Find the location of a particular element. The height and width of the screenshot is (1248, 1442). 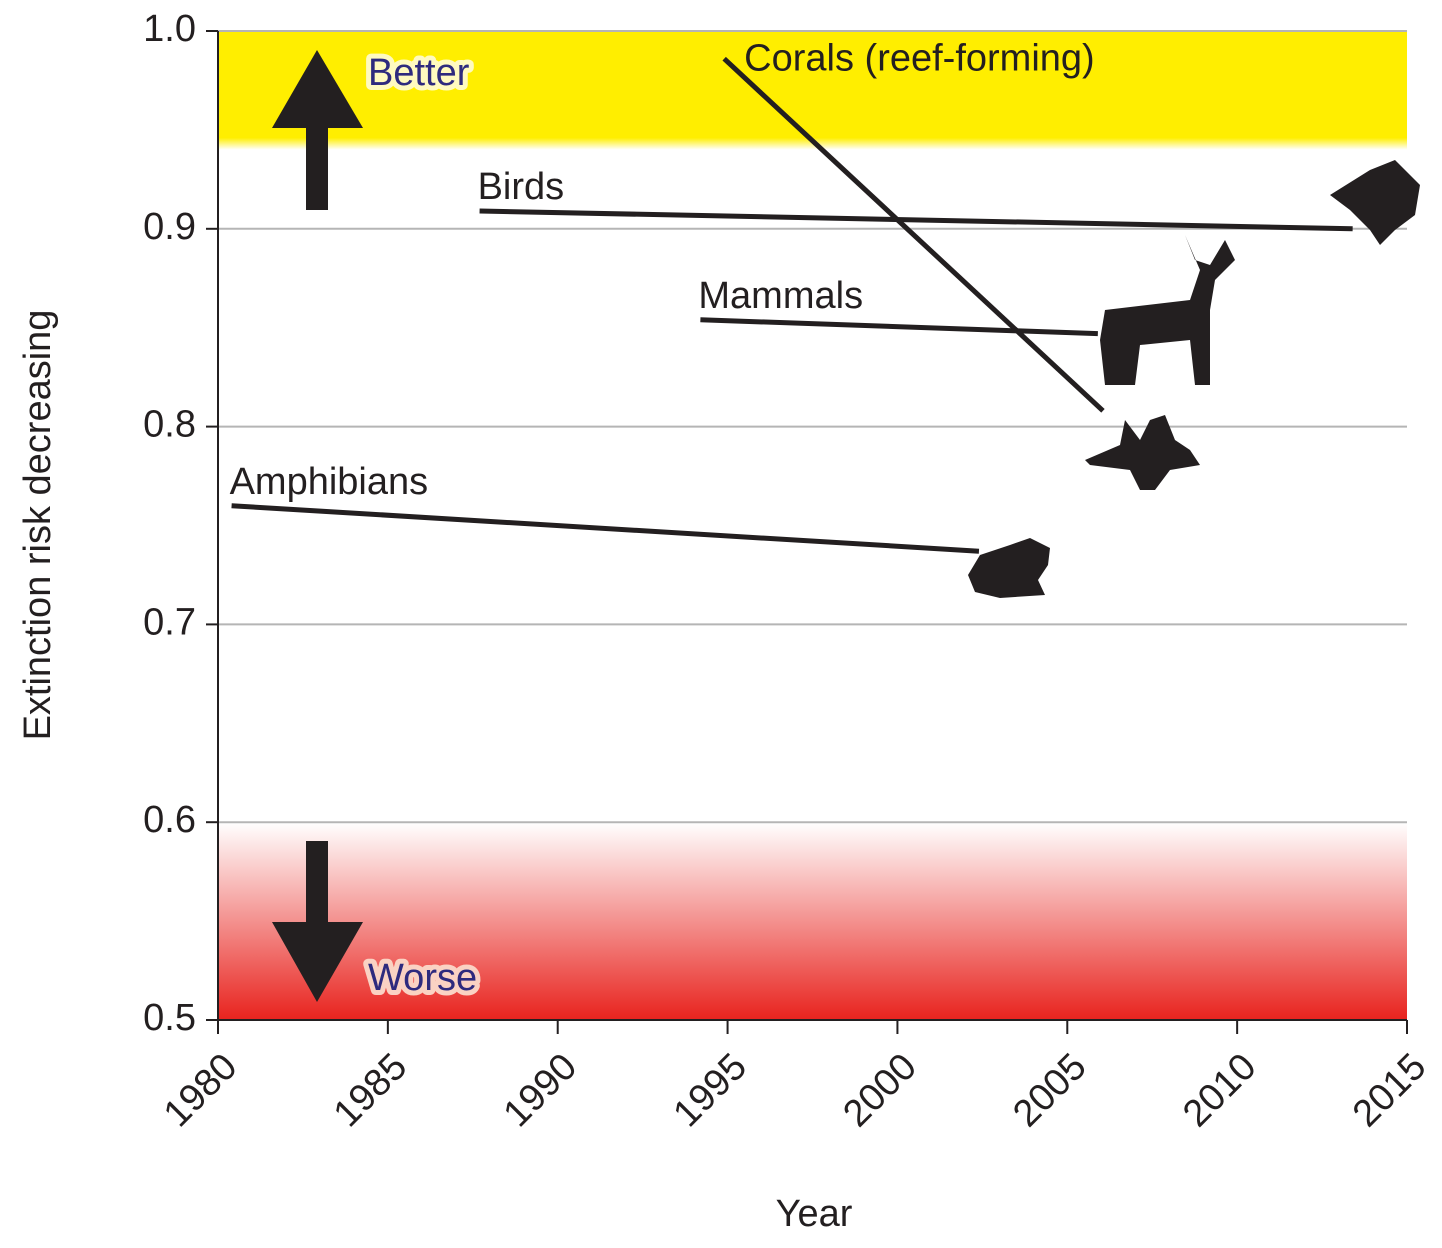

y-tick-label: 0.9 is located at coordinates (169, 227).